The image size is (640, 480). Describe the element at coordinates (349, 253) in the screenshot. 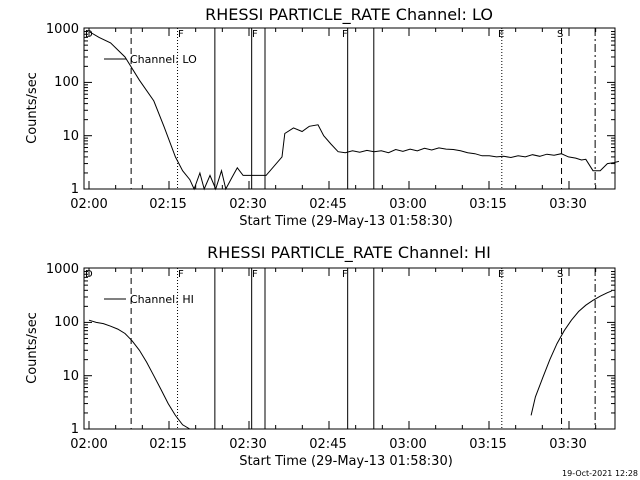

I see `chart-title: RHESSI PARTICLE_RATE Channel: HI` at that location.